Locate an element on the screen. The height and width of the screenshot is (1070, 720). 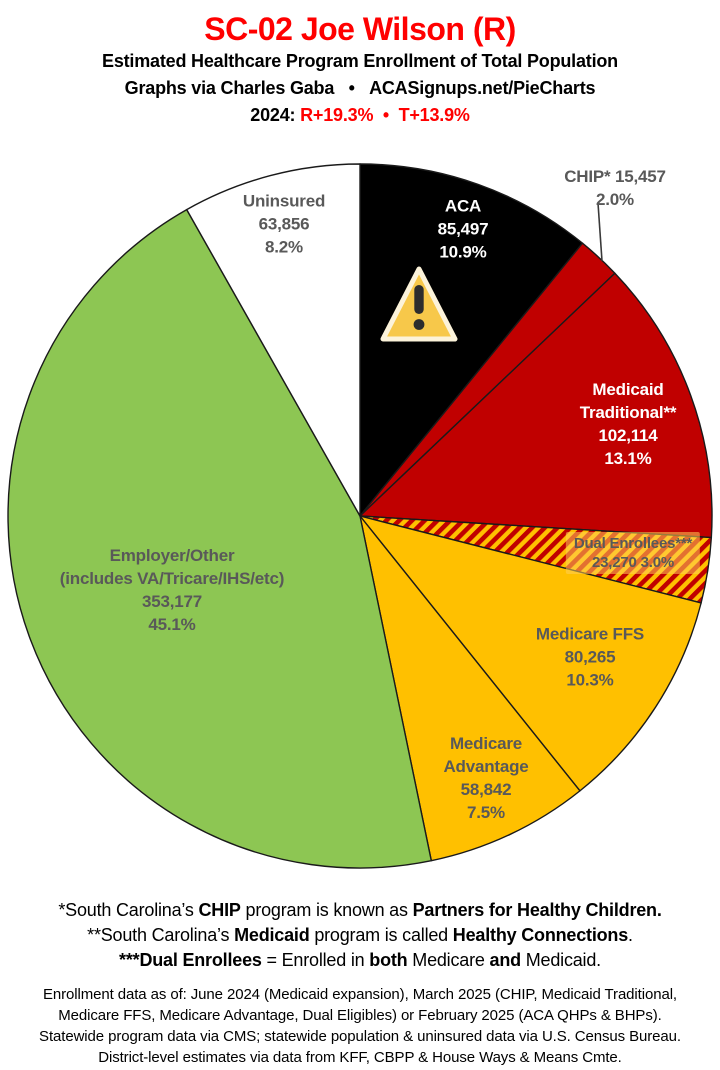
footnote-segment: *South Carolina’s is located at coordinates (128, 910).